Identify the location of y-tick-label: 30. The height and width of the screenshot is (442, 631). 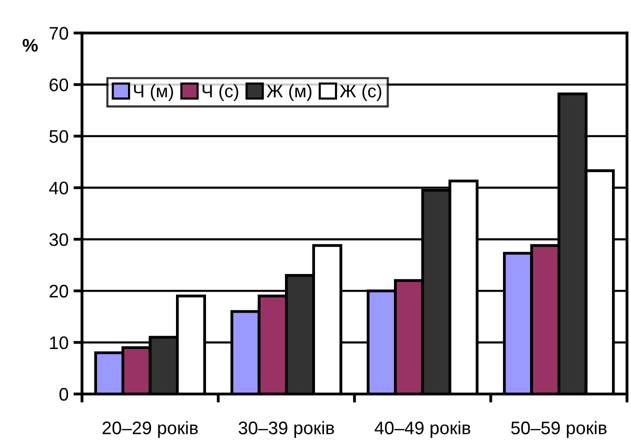
(58, 239).